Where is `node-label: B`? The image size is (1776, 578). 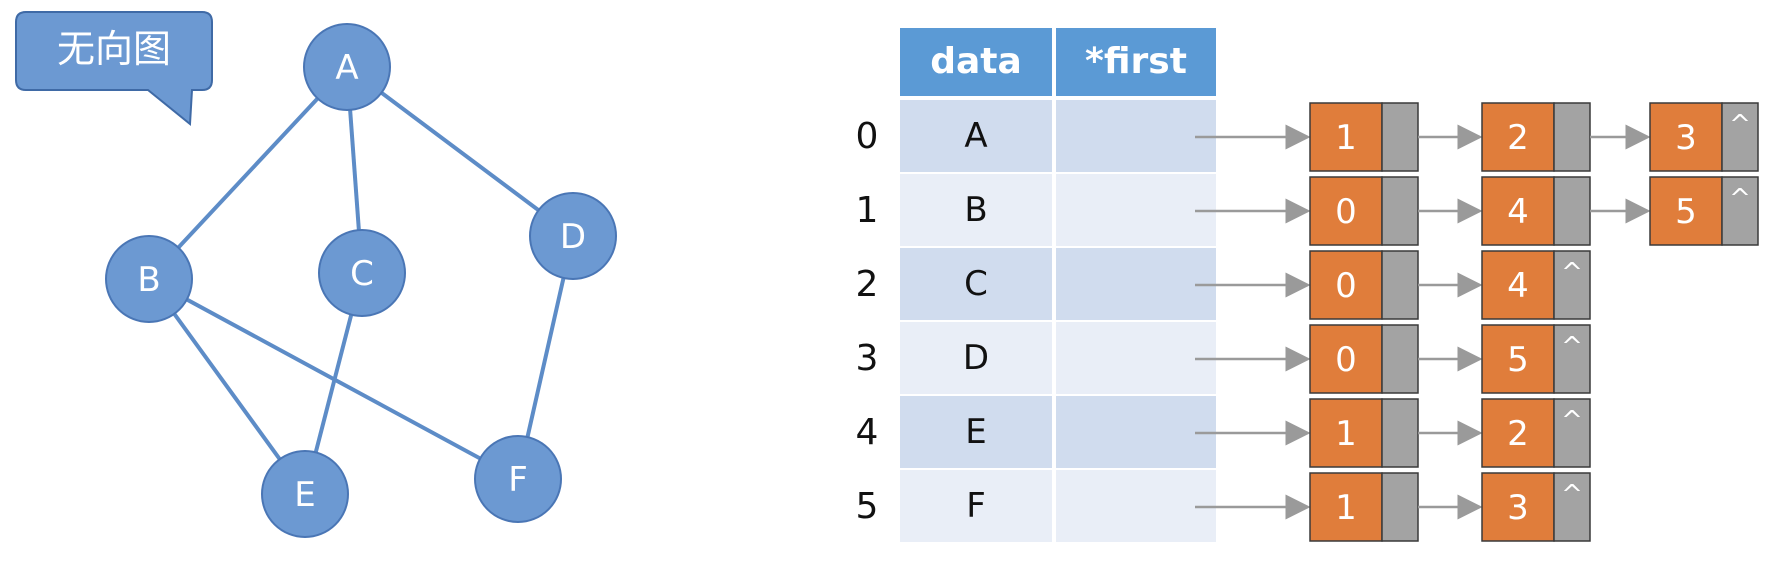
node-label: B is located at coordinates (148, 280).